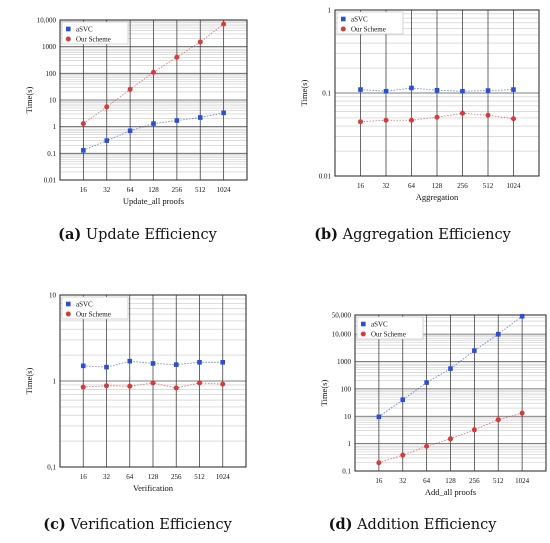 The image size is (550, 543). Describe the element at coordinates (107, 190) in the screenshot. I see `chart-a-x-tick-label: 32` at that location.